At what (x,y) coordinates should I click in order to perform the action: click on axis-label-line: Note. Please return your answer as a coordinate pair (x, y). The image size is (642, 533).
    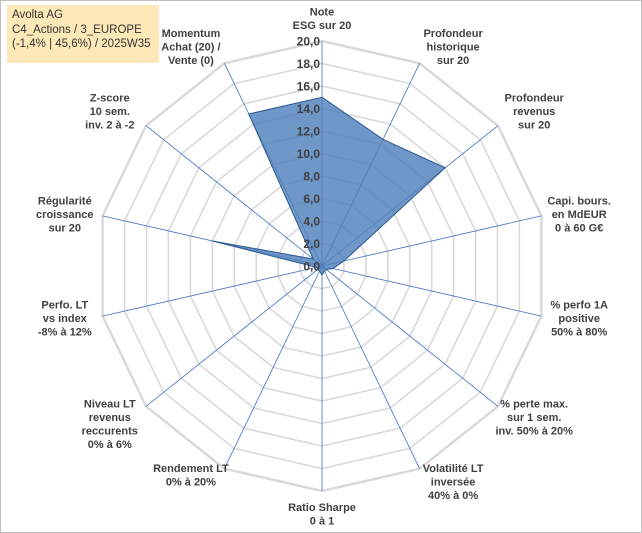
    Looking at the image, I should click on (322, 13).